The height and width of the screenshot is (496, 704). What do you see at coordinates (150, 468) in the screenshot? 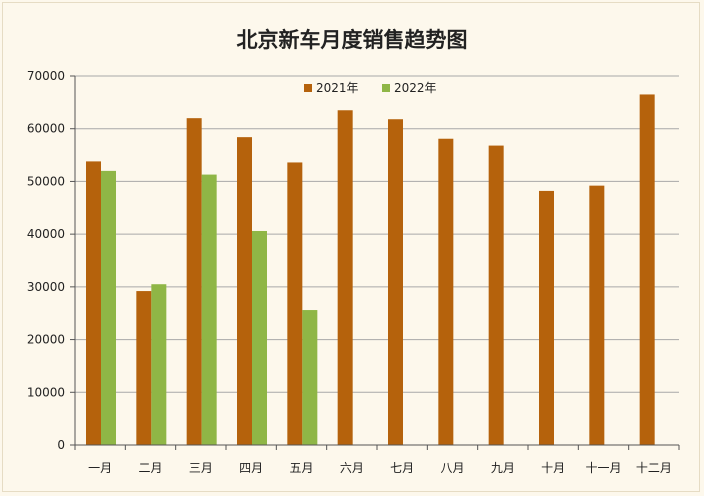
I see `x-tick-label: 二月` at bounding box center [150, 468].